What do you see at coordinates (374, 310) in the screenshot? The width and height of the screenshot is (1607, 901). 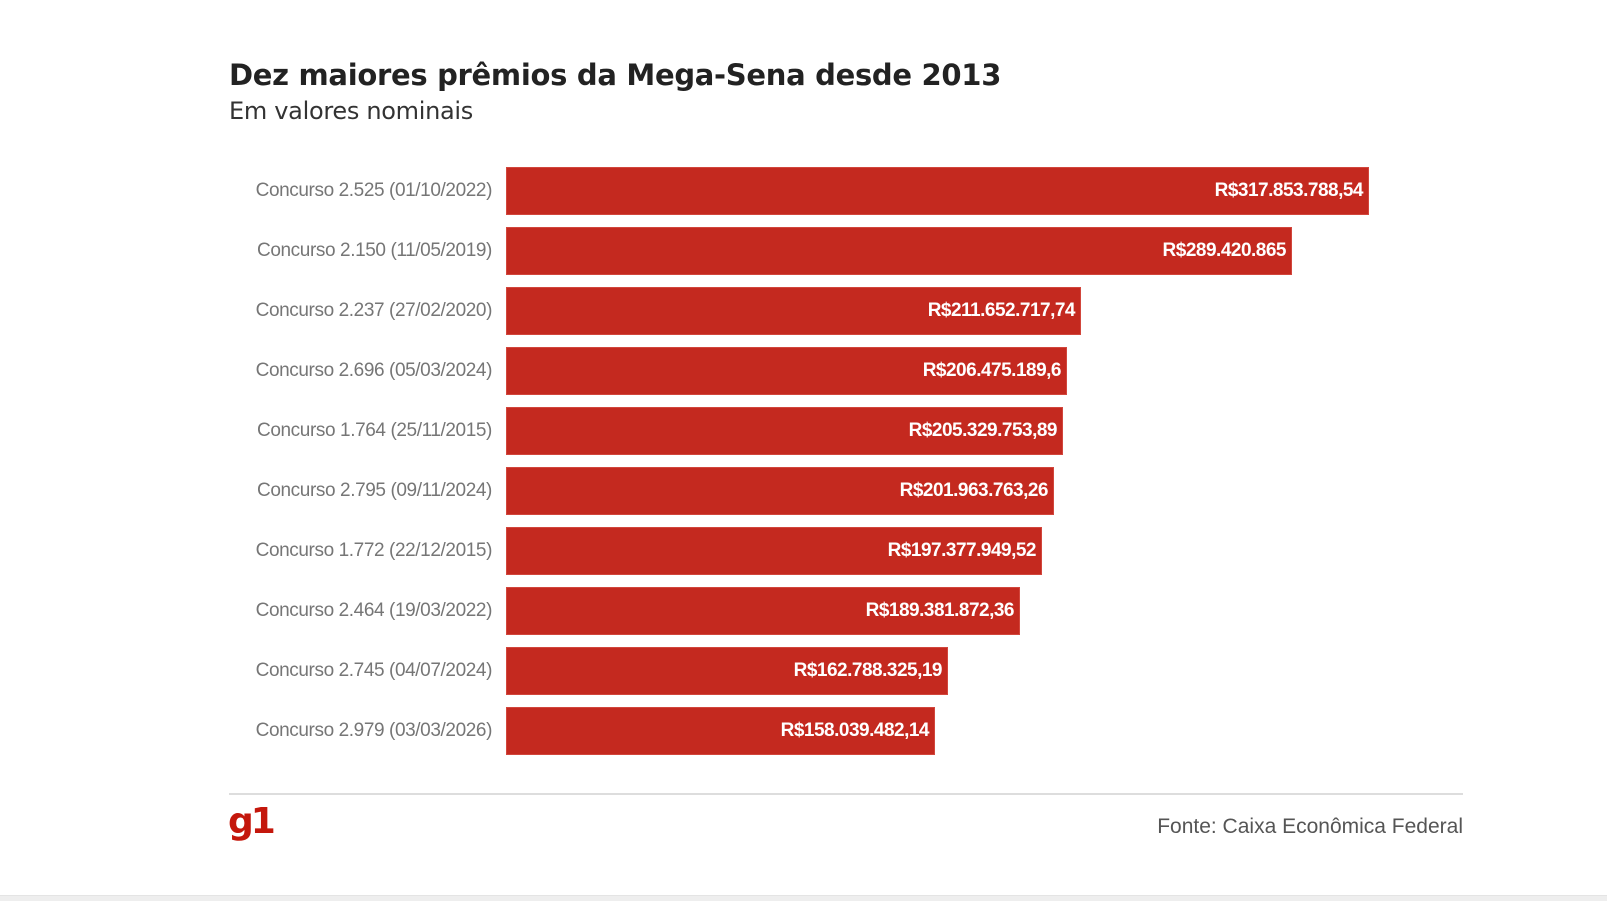 I see `category-label: Concurso 2.237 (27/02/2020)` at bounding box center [374, 310].